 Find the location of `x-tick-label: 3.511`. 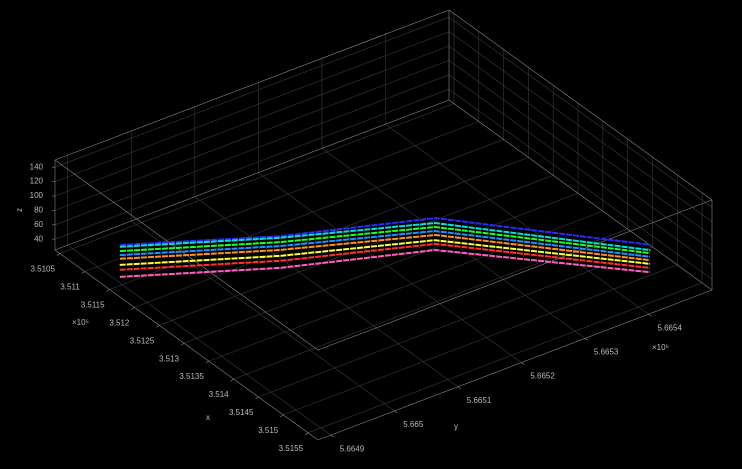

x-tick-label: 3.511 is located at coordinates (70, 287).